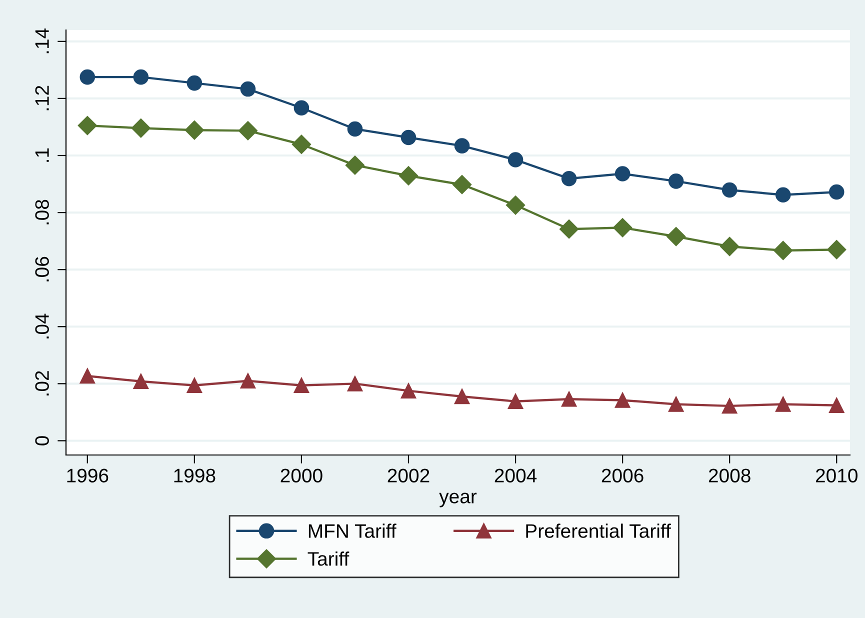 The height and width of the screenshot is (618, 865). Describe the element at coordinates (515, 475) in the screenshot. I see `x-tick-label: 2004` at that location.